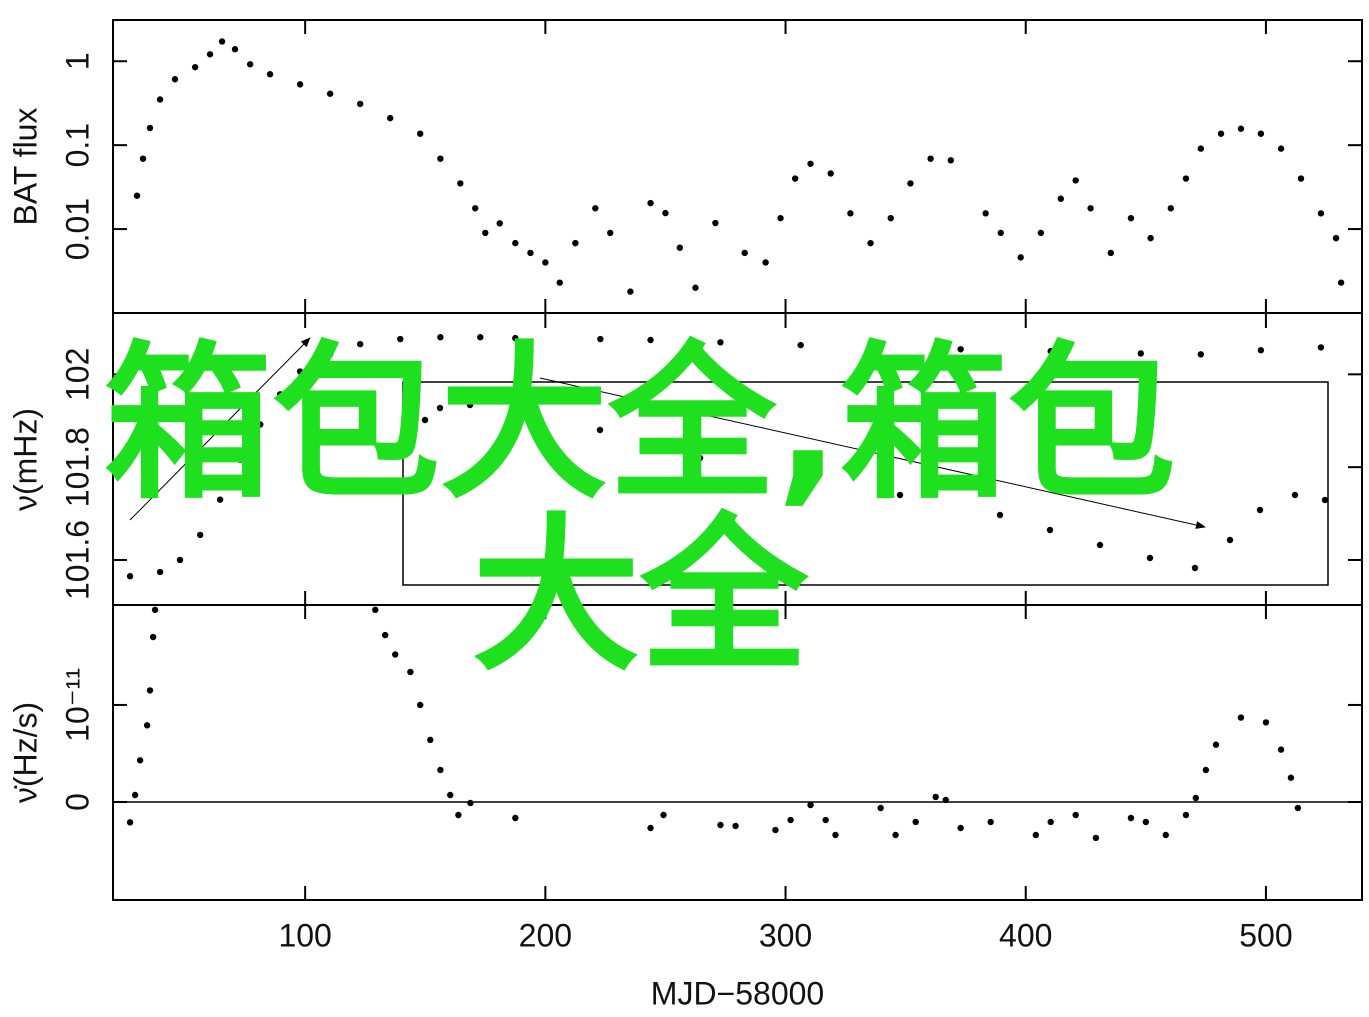  I want to click on y-tick-label: 102, so click(77, 374).